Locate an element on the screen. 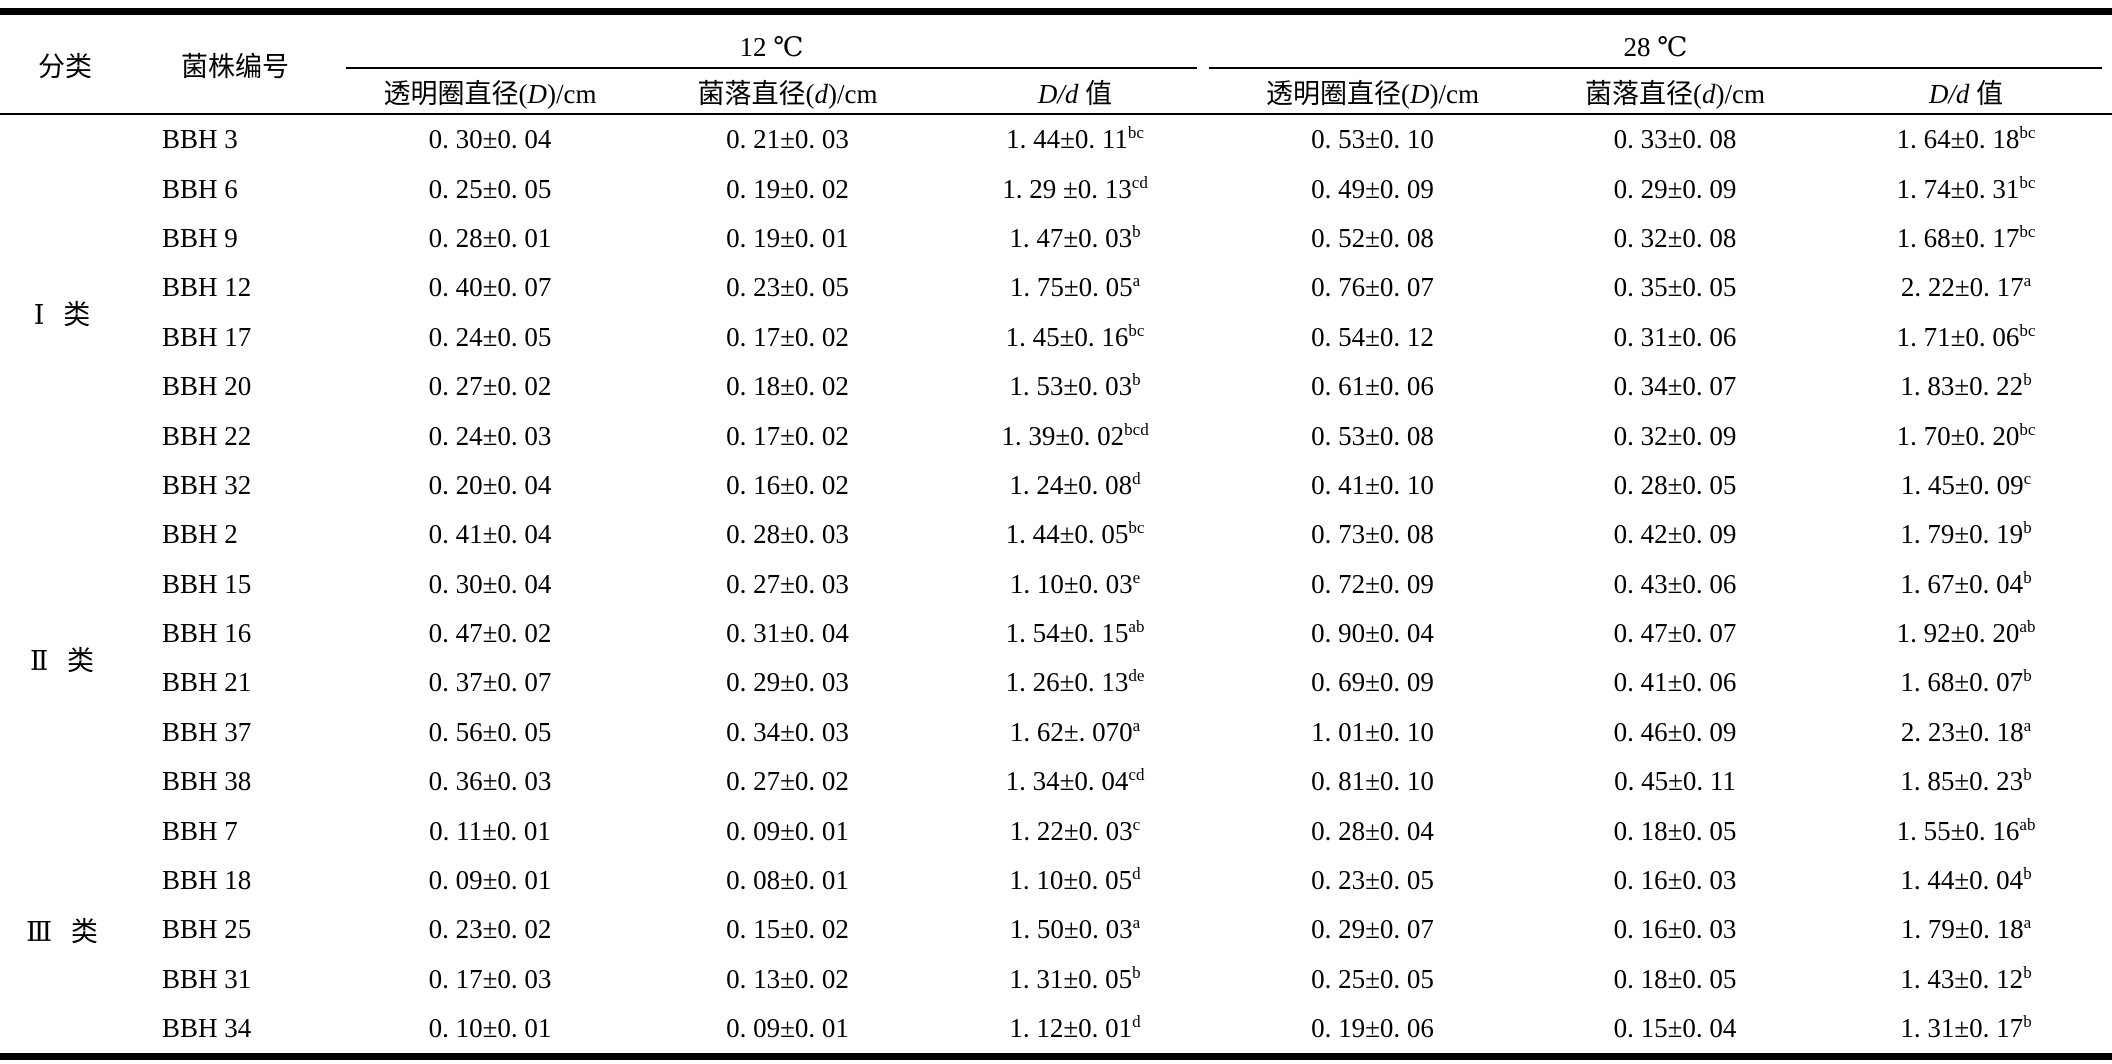 This screenshot has height=1064, width=2112. ratio-value: 2. 22±0. 17 is located at coordinates (1962, 287).